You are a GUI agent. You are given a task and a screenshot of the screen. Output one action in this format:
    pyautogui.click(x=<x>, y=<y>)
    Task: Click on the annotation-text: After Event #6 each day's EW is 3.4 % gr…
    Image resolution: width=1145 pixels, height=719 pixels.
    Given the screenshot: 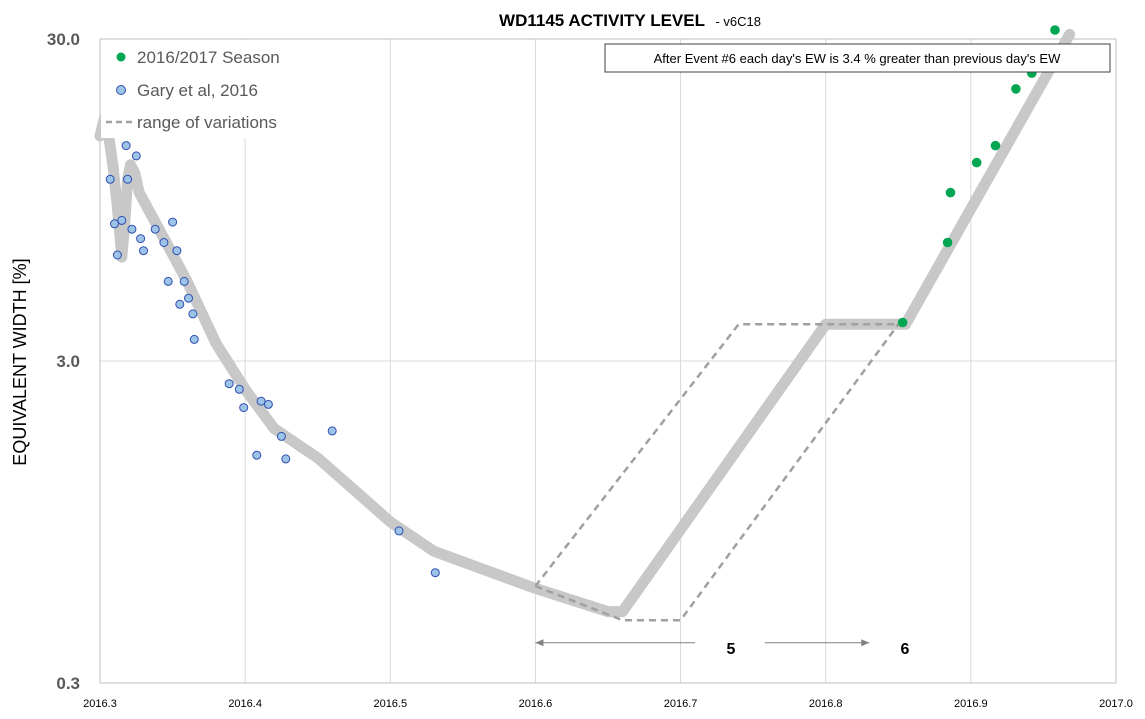 What is the action you would take?
    pyautogui.click(x=857, y=58)
    